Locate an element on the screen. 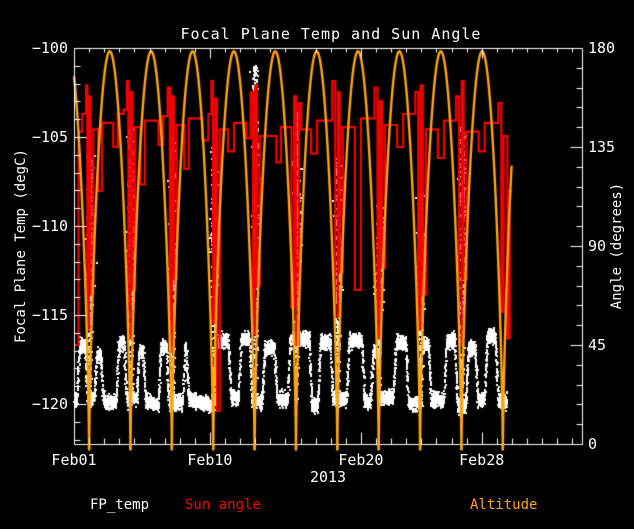 This screenshot has height=529, width=634. right-tick-label: 180 is located at coordinates (602, 48).